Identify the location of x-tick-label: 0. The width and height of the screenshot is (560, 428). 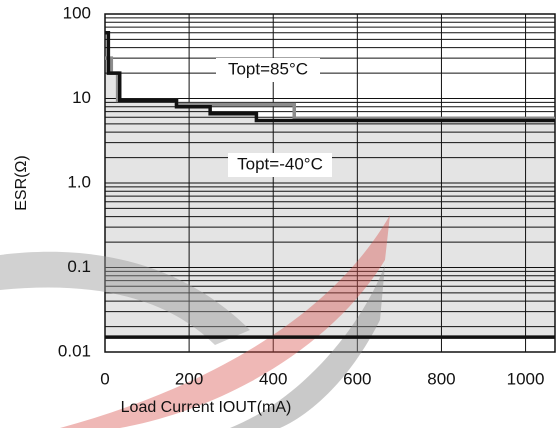
(104, 378).